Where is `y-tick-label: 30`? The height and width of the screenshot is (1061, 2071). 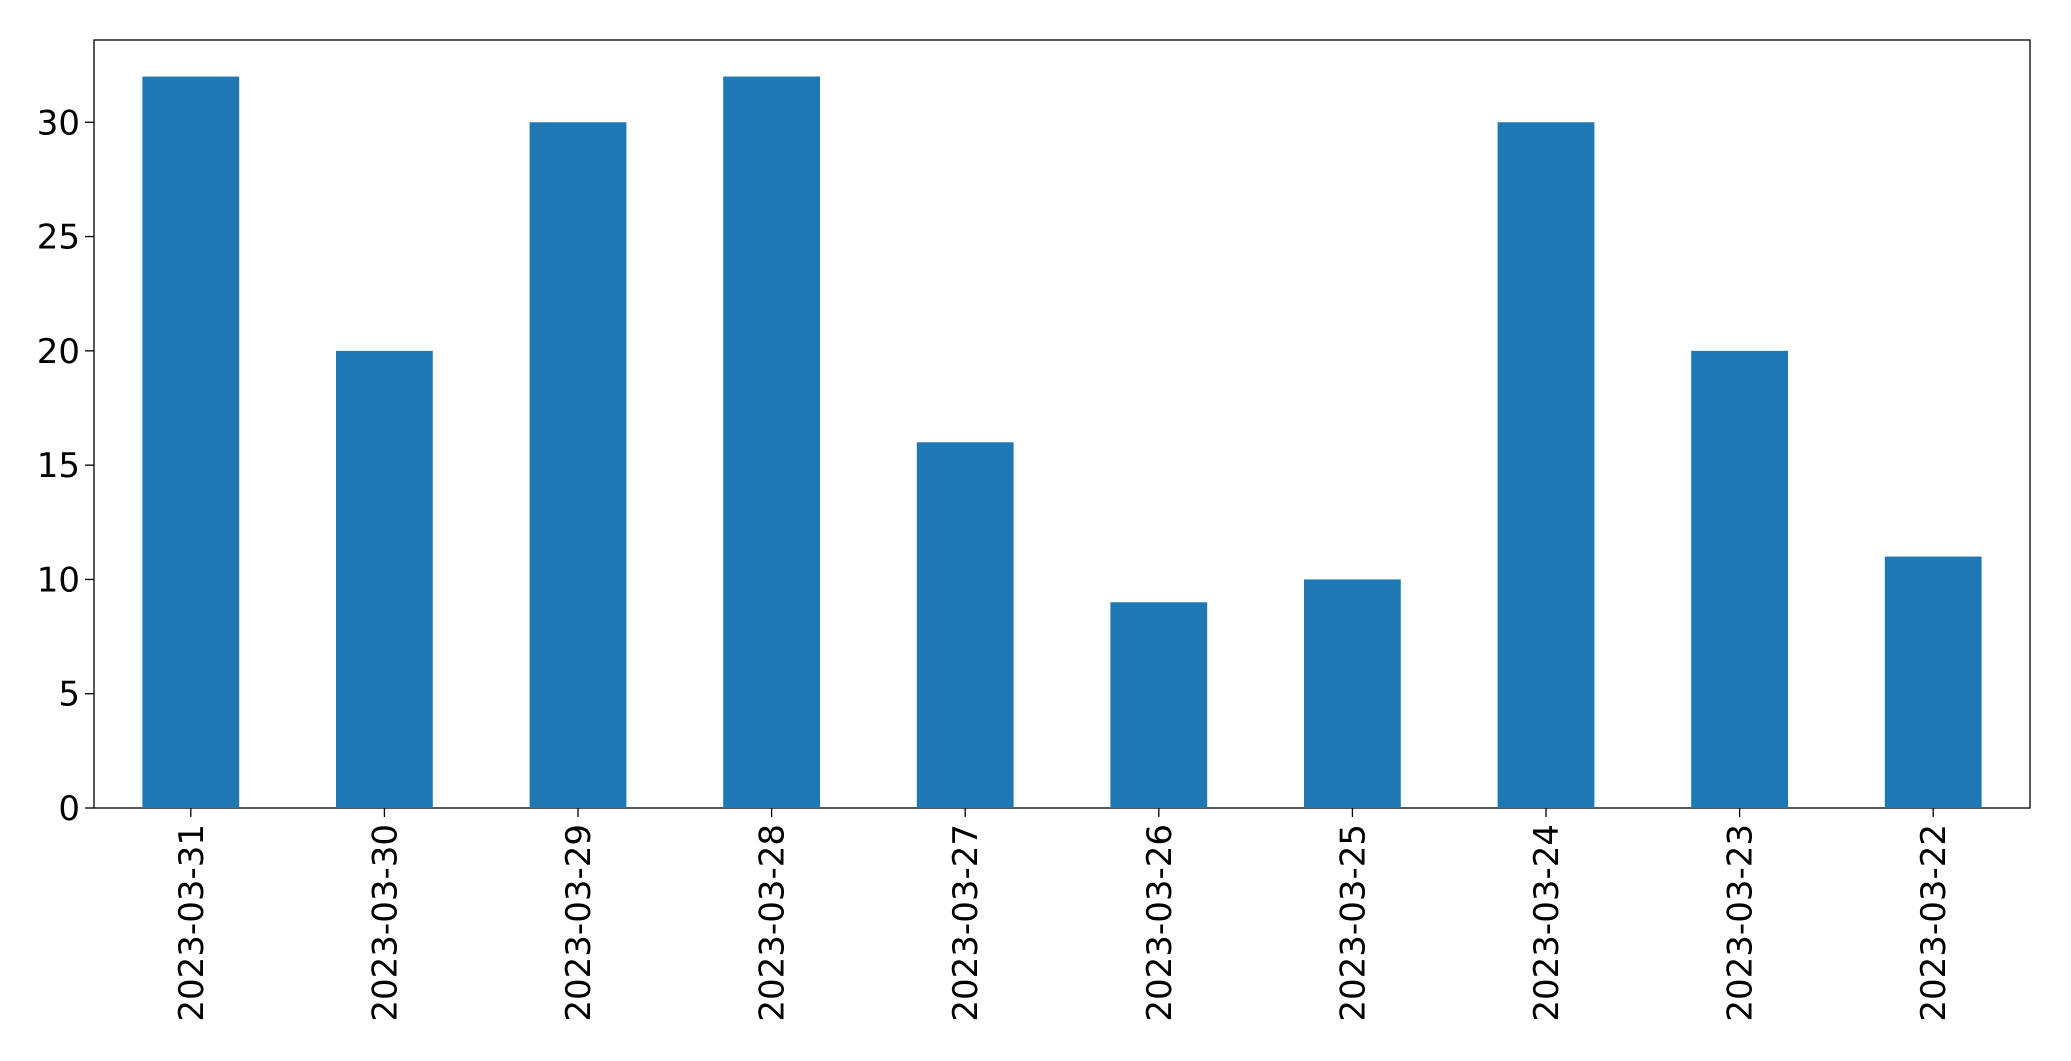 y-tick-label: 30 is located at coordinates (58, 123).